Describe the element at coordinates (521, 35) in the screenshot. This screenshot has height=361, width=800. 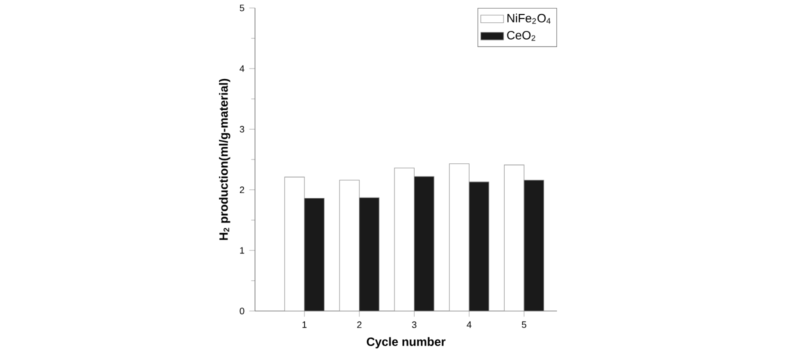
I see `legend-label: CeO$_{2}$` at that location.